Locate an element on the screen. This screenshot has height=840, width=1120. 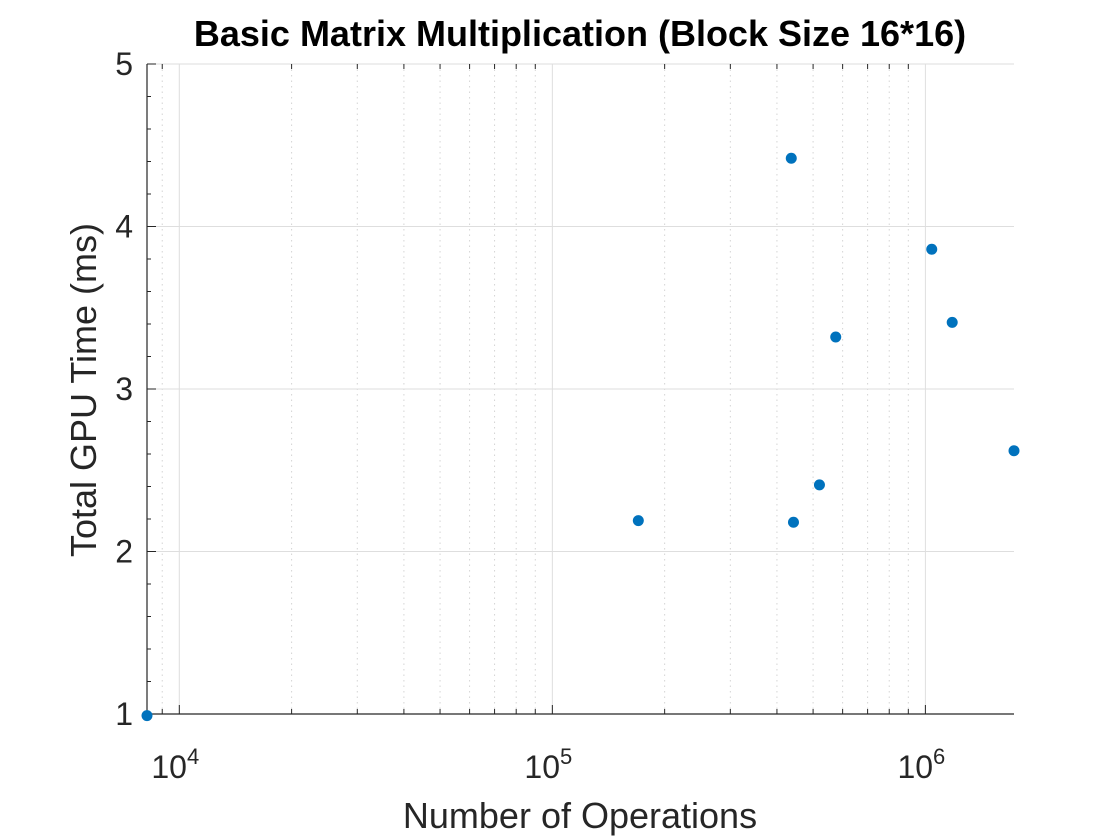
y-tick-label: 3 is located at coordinates (124, 389).